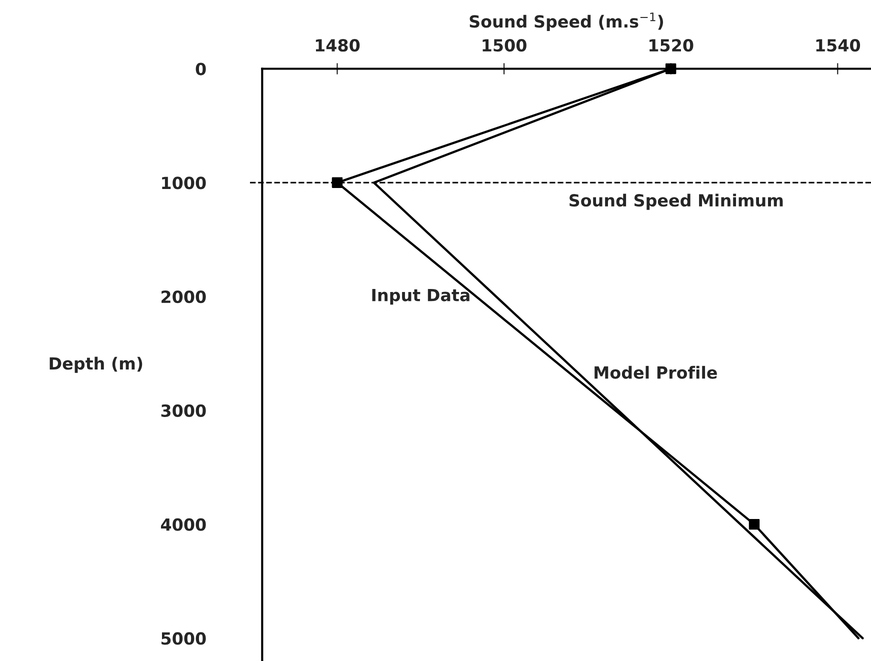 The image size is (871, 661). What do you see at coordinates (183, 524) in the screenshot?
I see `y-tick-label: 4000` at bounding box center [183, 524].